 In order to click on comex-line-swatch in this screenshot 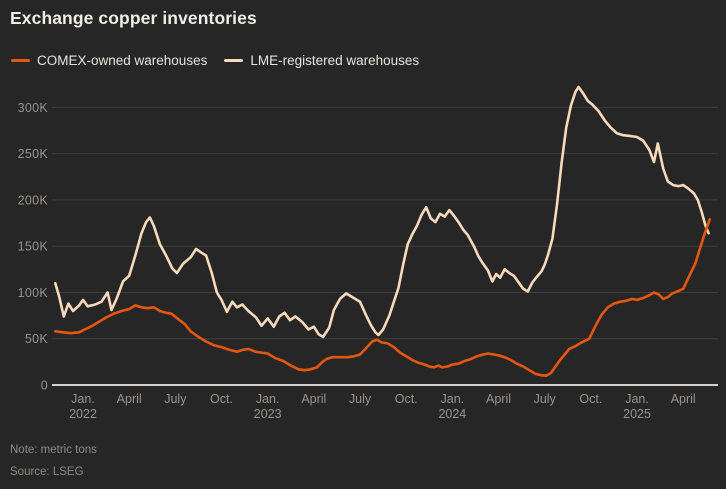, I will do `click(20, 60)`.